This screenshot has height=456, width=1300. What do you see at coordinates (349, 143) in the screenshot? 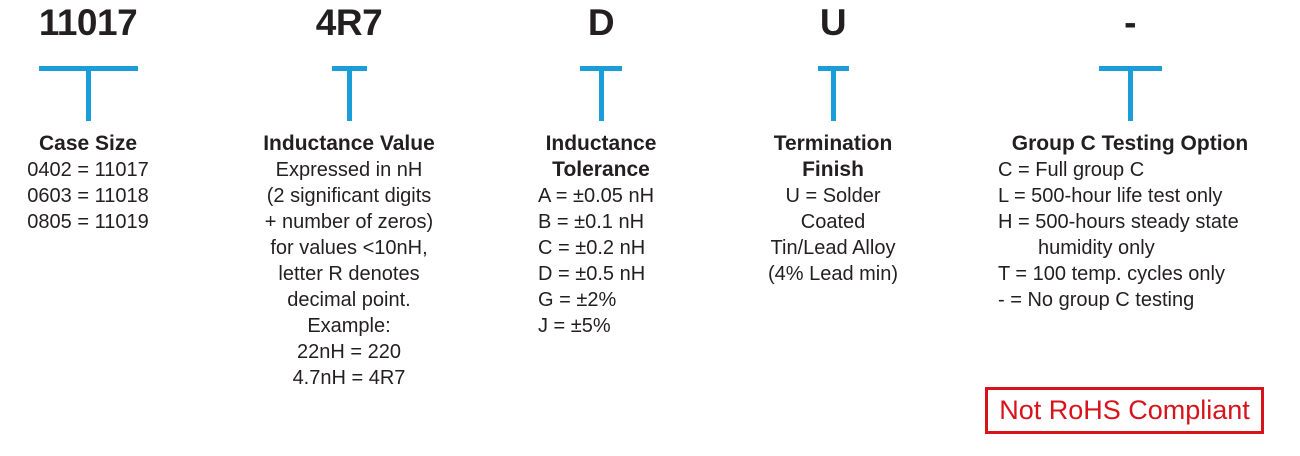
I see `segment-title: Inductance Value` at bounding box center [349, 143].